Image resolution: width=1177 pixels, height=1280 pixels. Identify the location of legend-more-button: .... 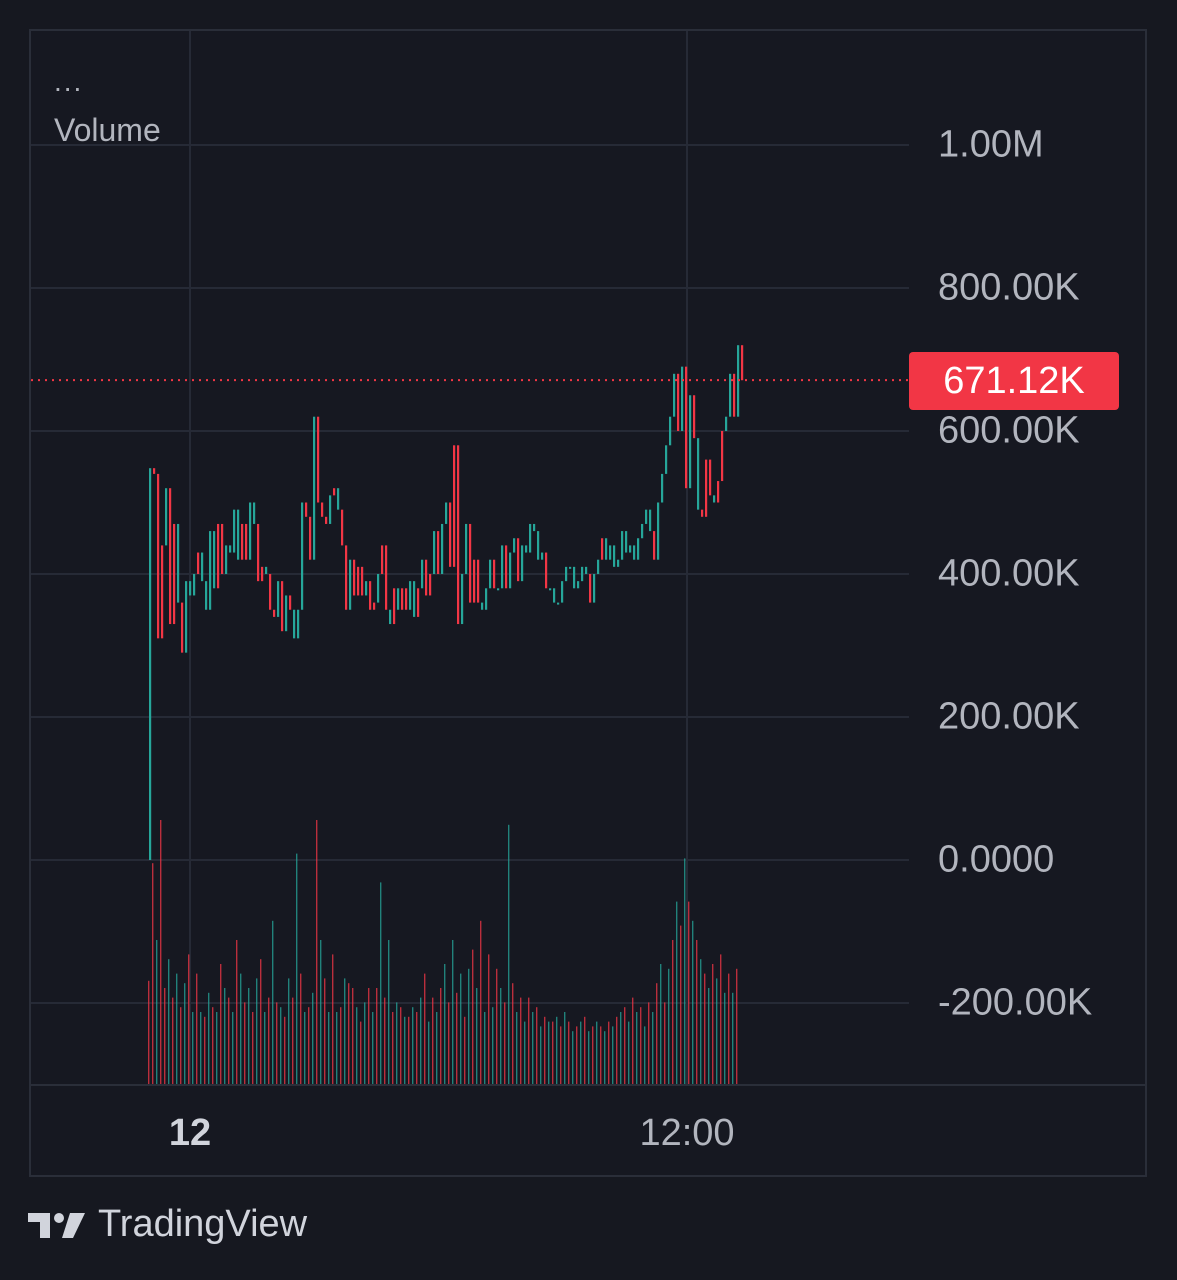
(69, 81).